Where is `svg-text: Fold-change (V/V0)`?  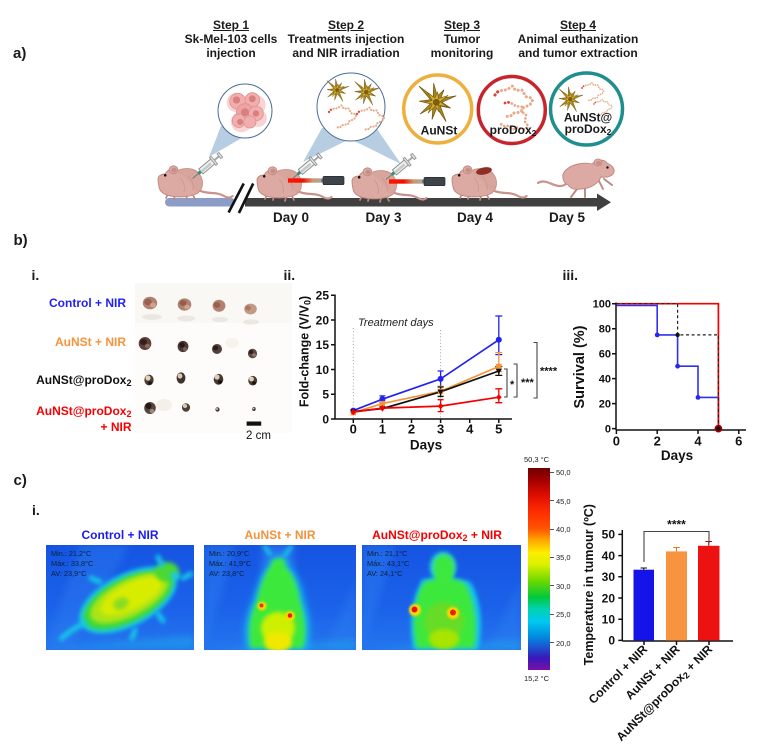
svg-text: Fold-change (V/V0) is located at coordinates (305, 351).